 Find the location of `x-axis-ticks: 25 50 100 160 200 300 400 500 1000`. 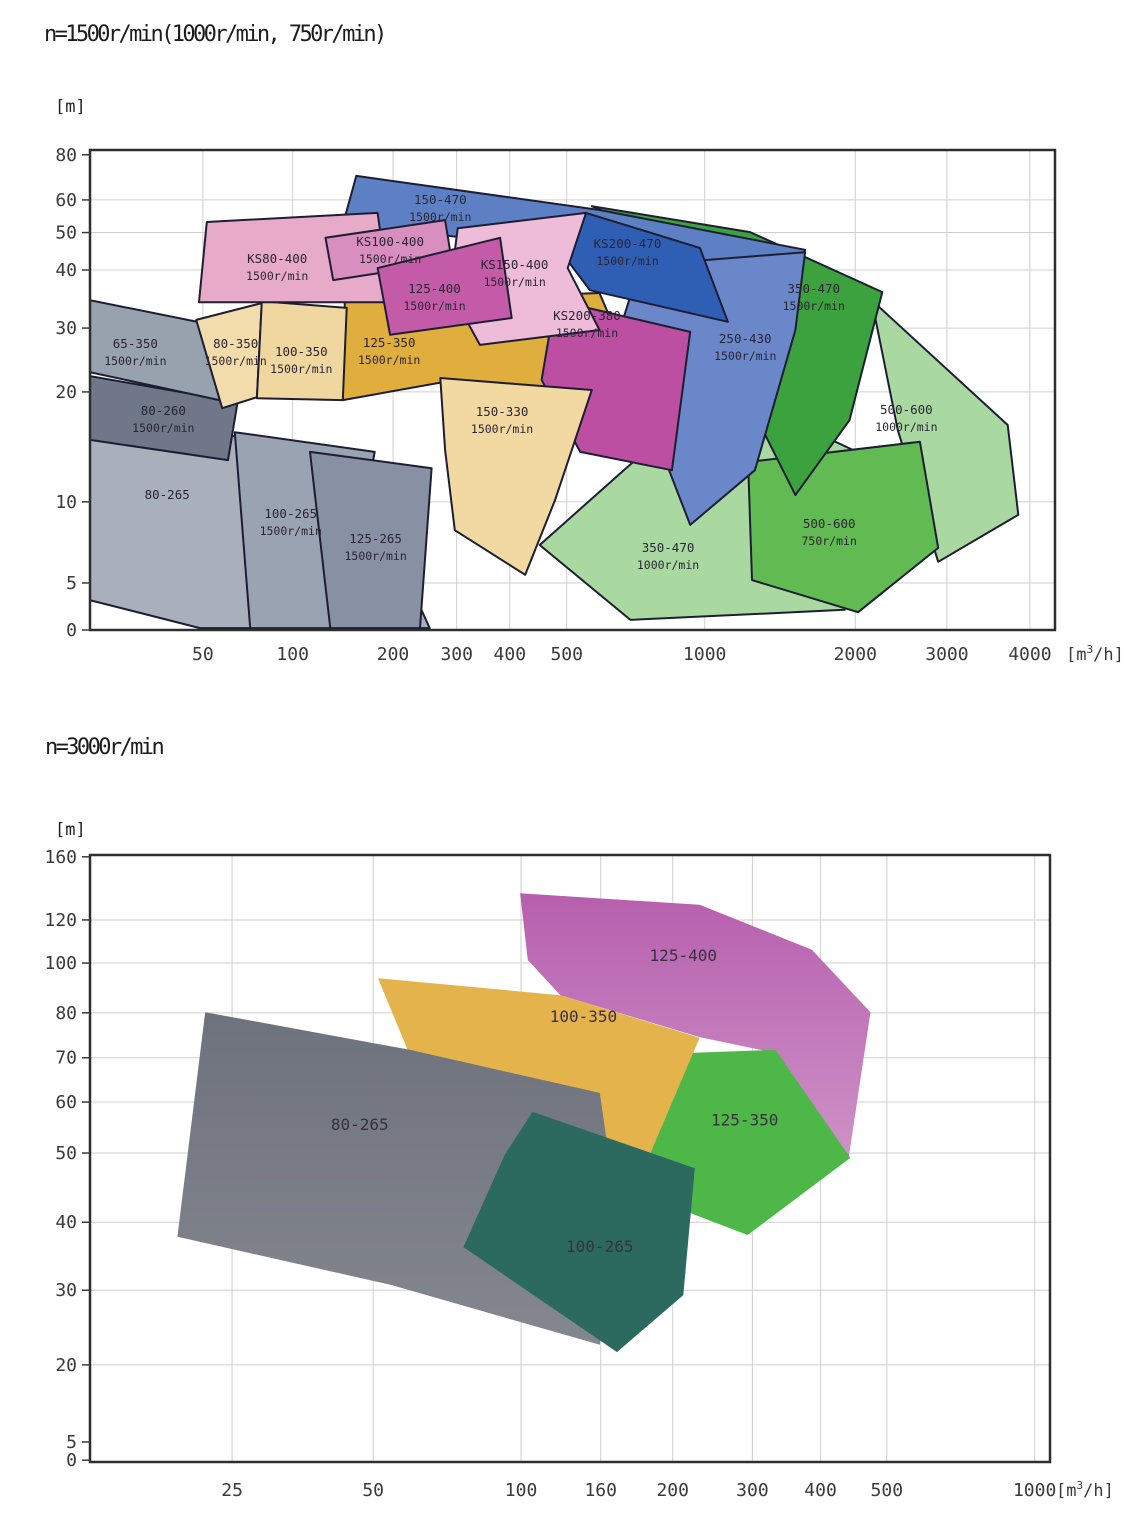

x-axis-ticks: 25 50 100 160 200 300 400 500 1000 is located at coordinates (638, 1490).